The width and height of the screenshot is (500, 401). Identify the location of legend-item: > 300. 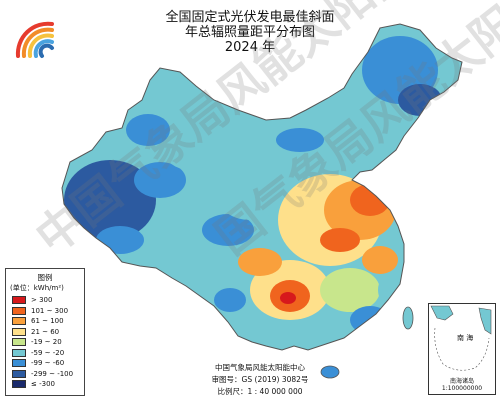
(45, 300).